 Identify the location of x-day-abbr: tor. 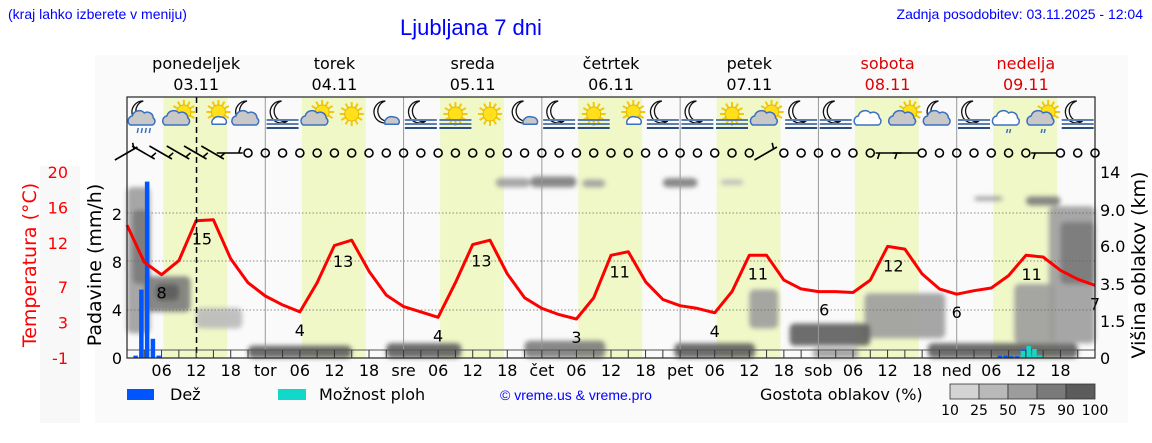
(265, 370).